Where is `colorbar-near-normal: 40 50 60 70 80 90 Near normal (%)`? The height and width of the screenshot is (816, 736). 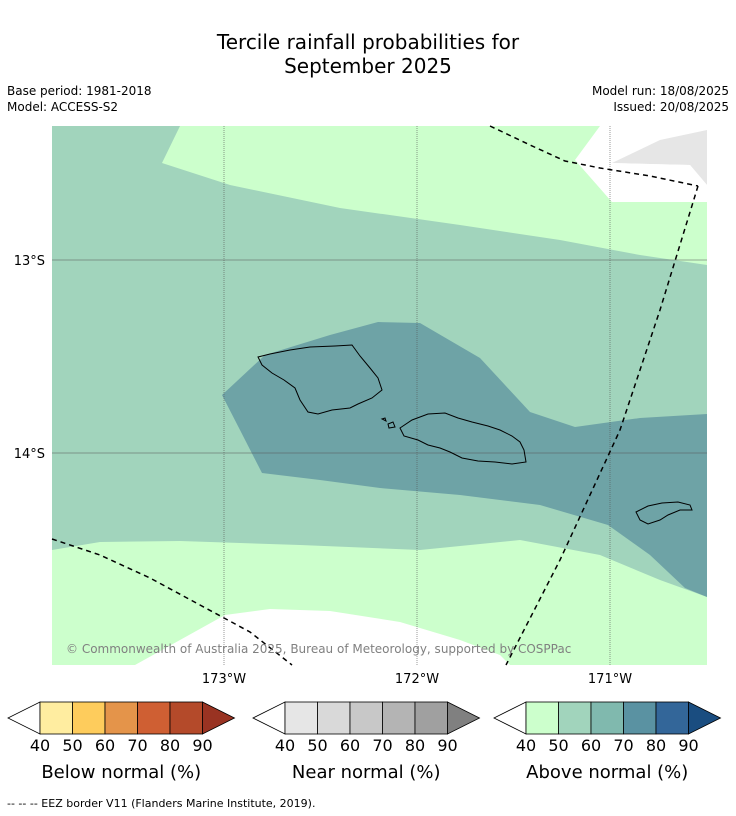
colorbar-near-normal: 40 50 60 70 80 90 Near normal (%) is located at coordinates (366, 742).